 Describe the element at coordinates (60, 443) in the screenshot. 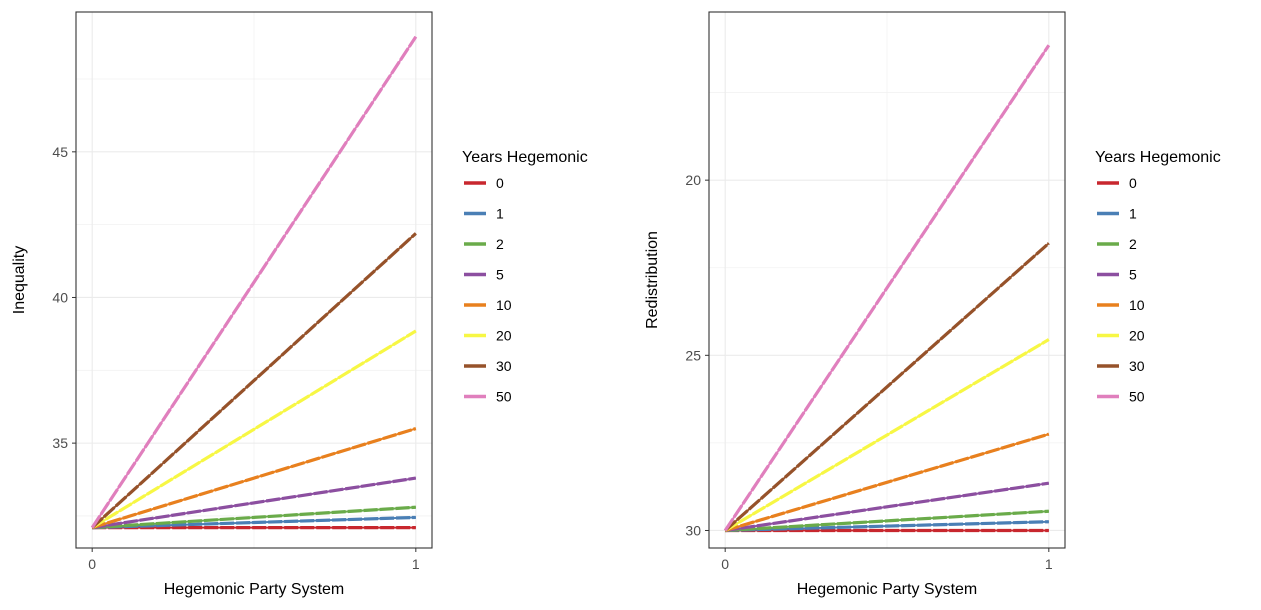

I see `y-tick-label: 35` at that location.